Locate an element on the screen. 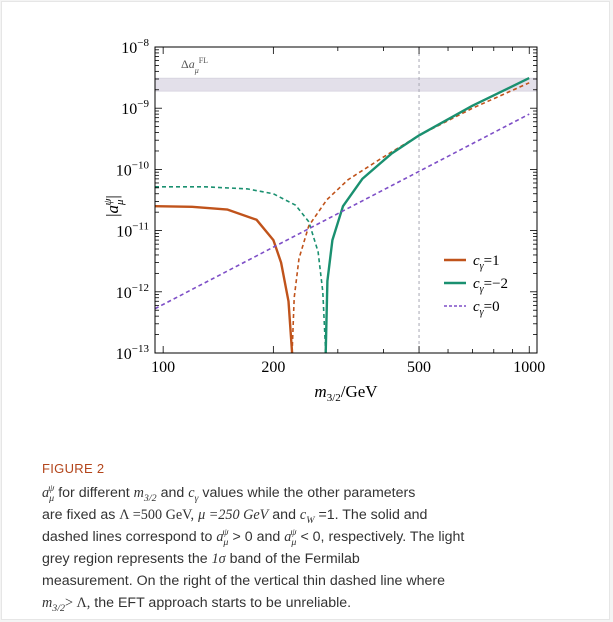 This screenshot has height=622, width=613. band-label: ΔaμFL is located at coordinates (194, 65).